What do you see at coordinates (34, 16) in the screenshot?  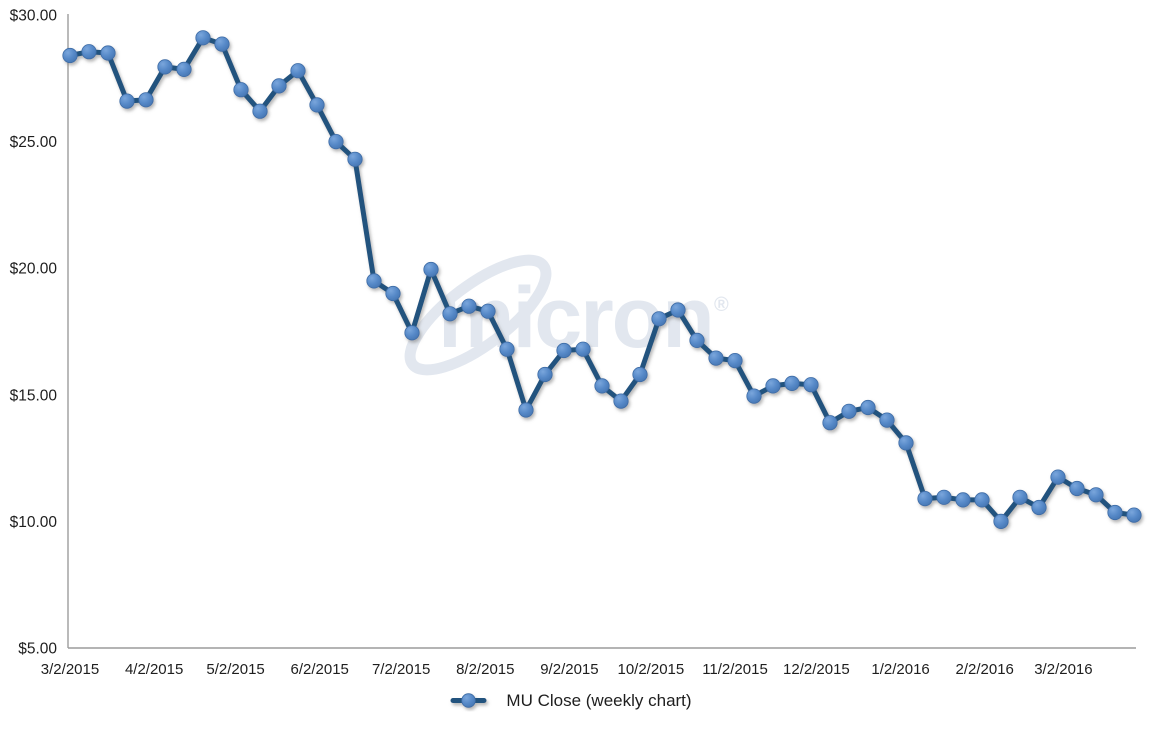 I see `y-axis-tick-label: $30.00` at bounding box center [34, 16].